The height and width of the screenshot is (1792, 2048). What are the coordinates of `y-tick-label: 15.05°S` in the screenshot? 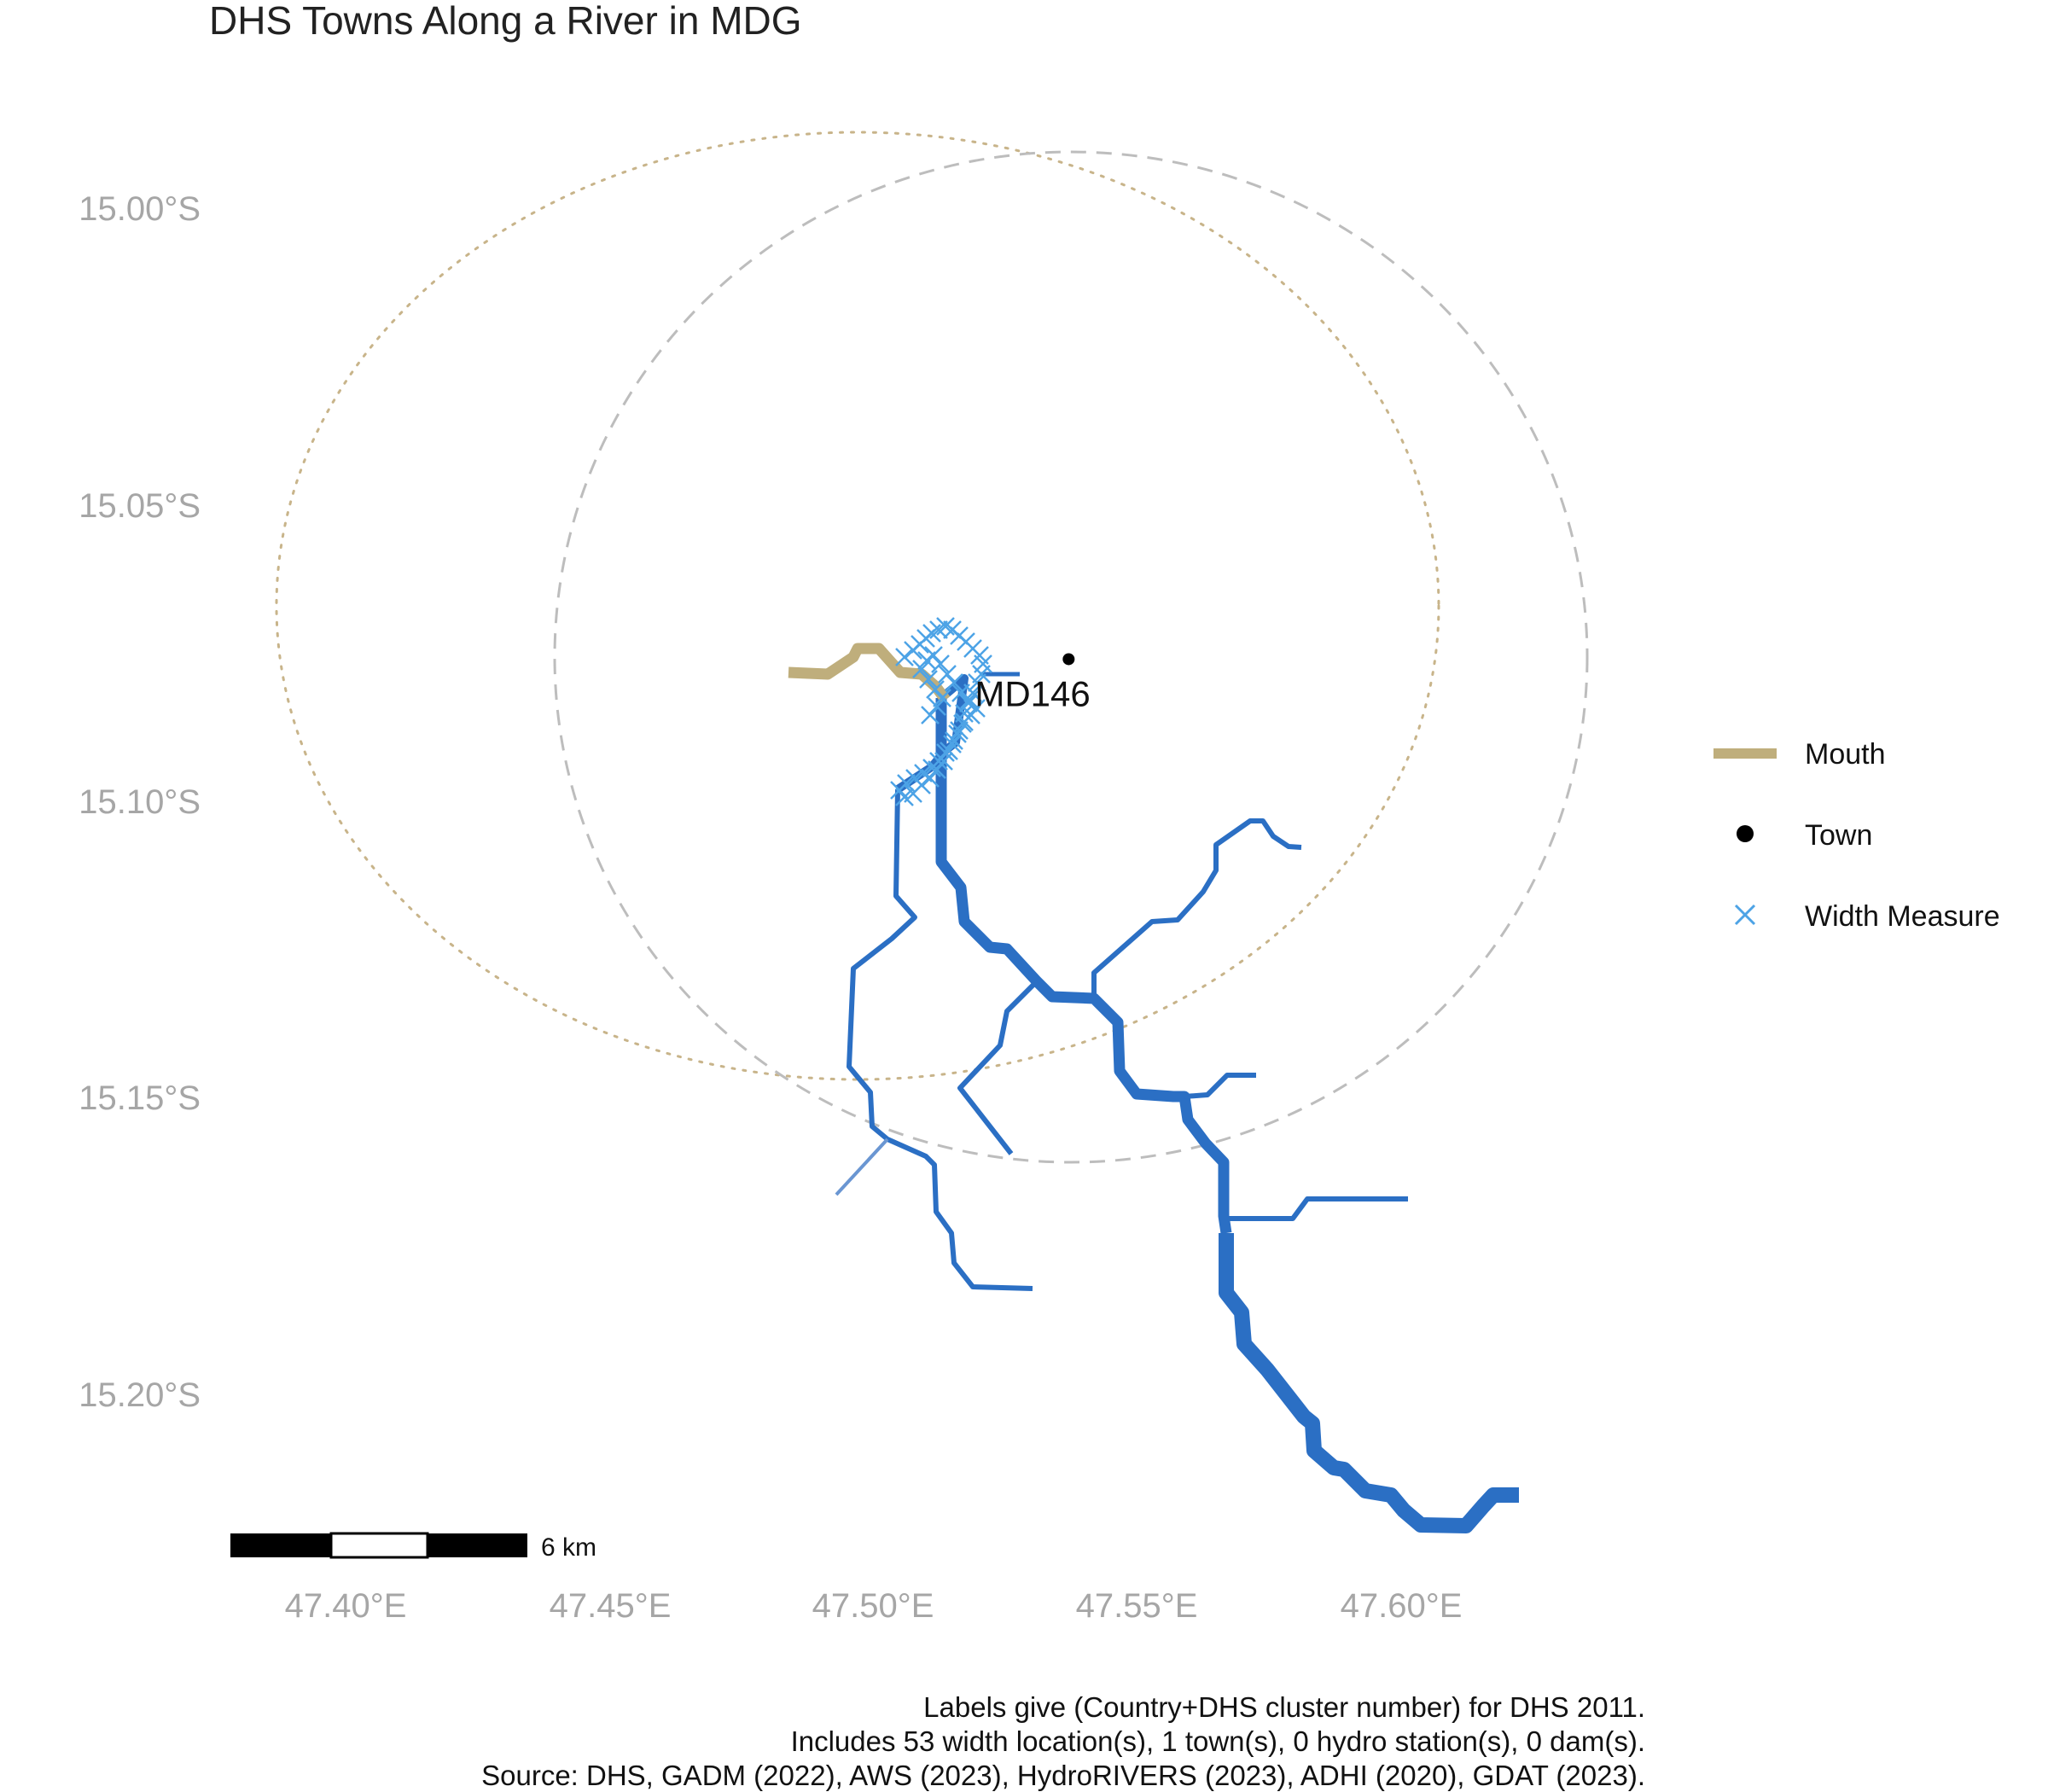 It's located at (140, 506).